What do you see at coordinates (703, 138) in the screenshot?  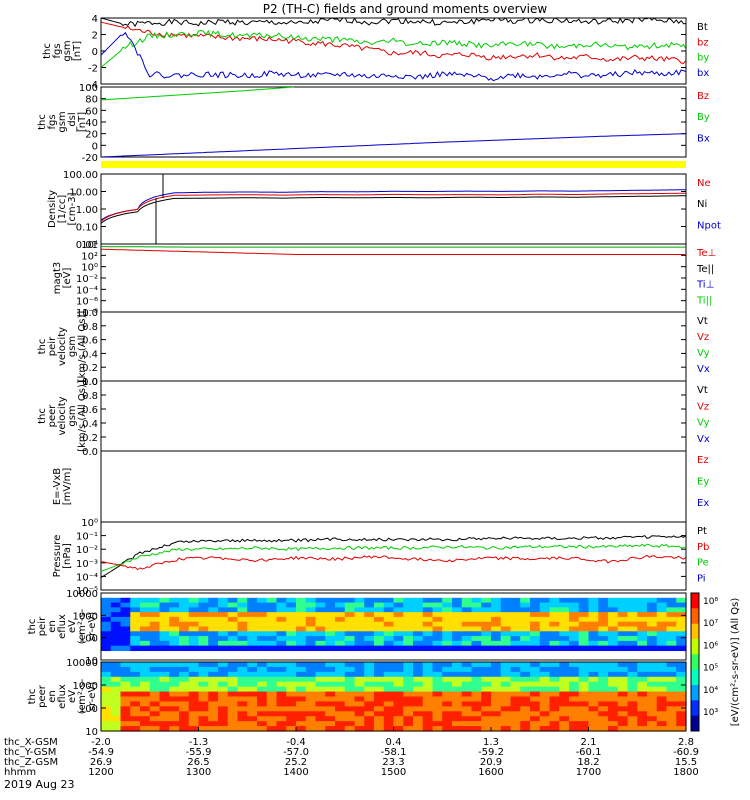 I see `legend-entry: Bx` at bounding box center [703, 138].